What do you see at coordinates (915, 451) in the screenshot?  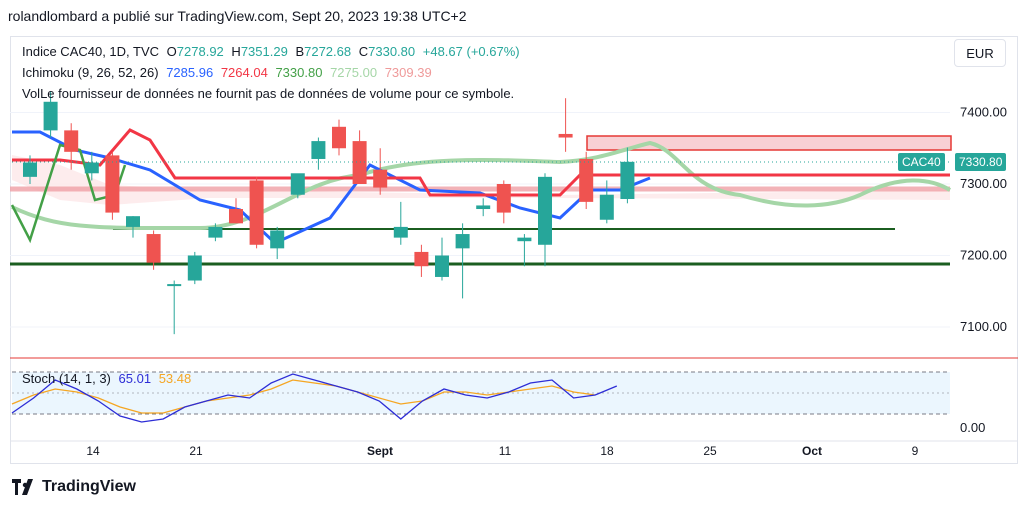 I see `time-axis-label: 9` at bounding box center [915, 451].